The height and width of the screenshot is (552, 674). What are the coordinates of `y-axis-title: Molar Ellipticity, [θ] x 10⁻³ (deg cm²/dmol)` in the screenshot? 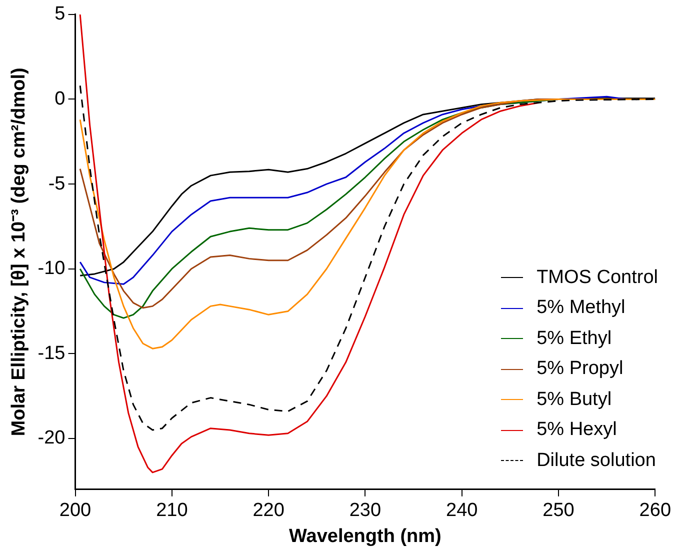 It's located at (19, 252).